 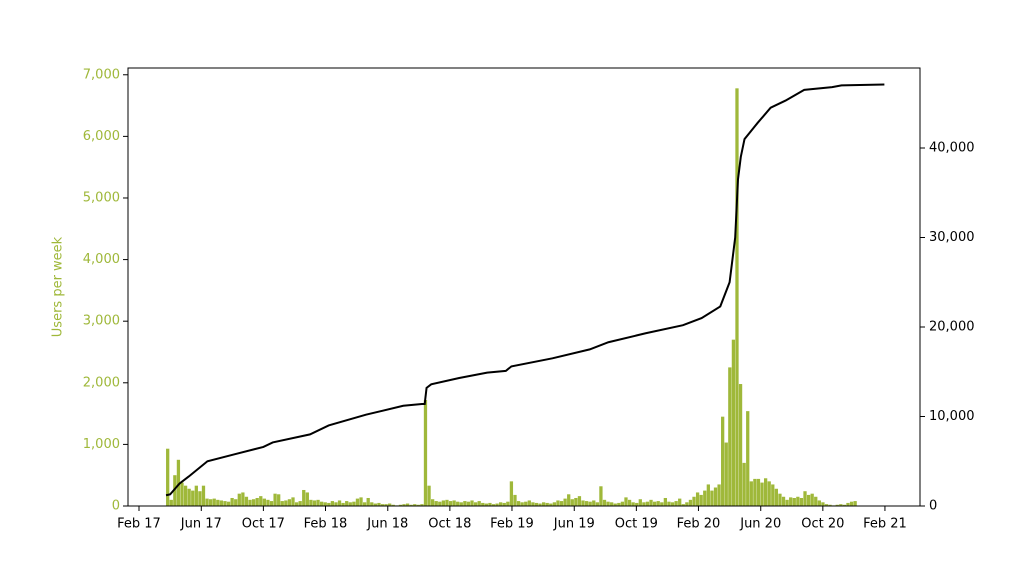 I want to click on y-tick-label: 1,000, so click(x=101, y=444).